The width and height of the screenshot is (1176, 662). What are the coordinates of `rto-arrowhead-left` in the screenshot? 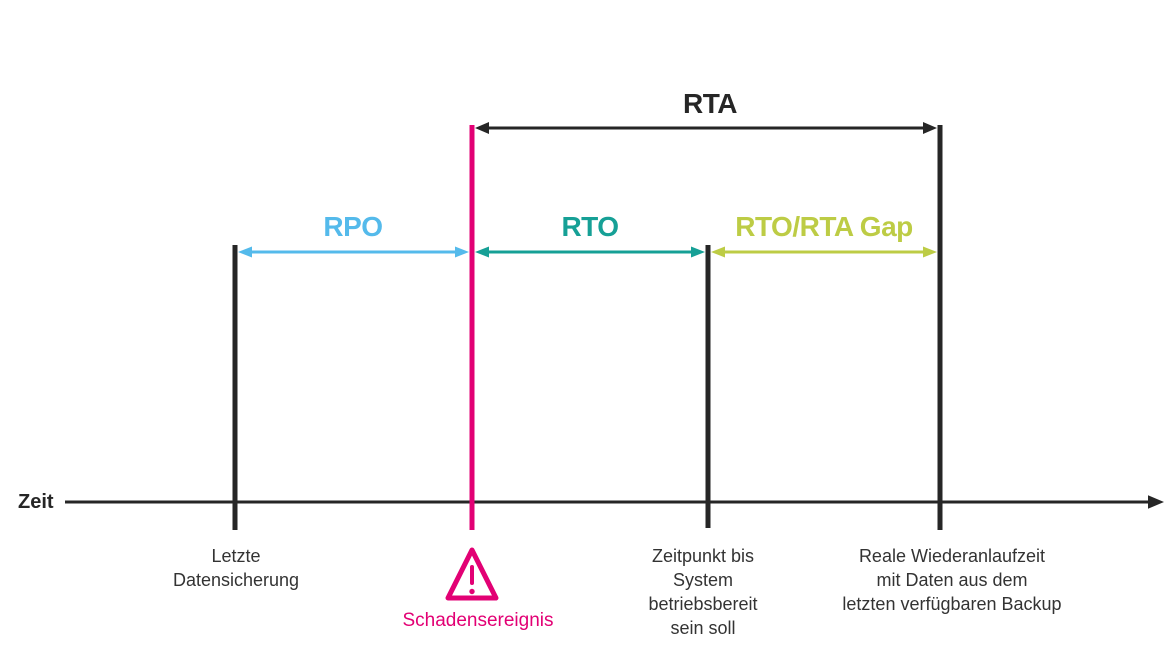 It's located at (482, 252).